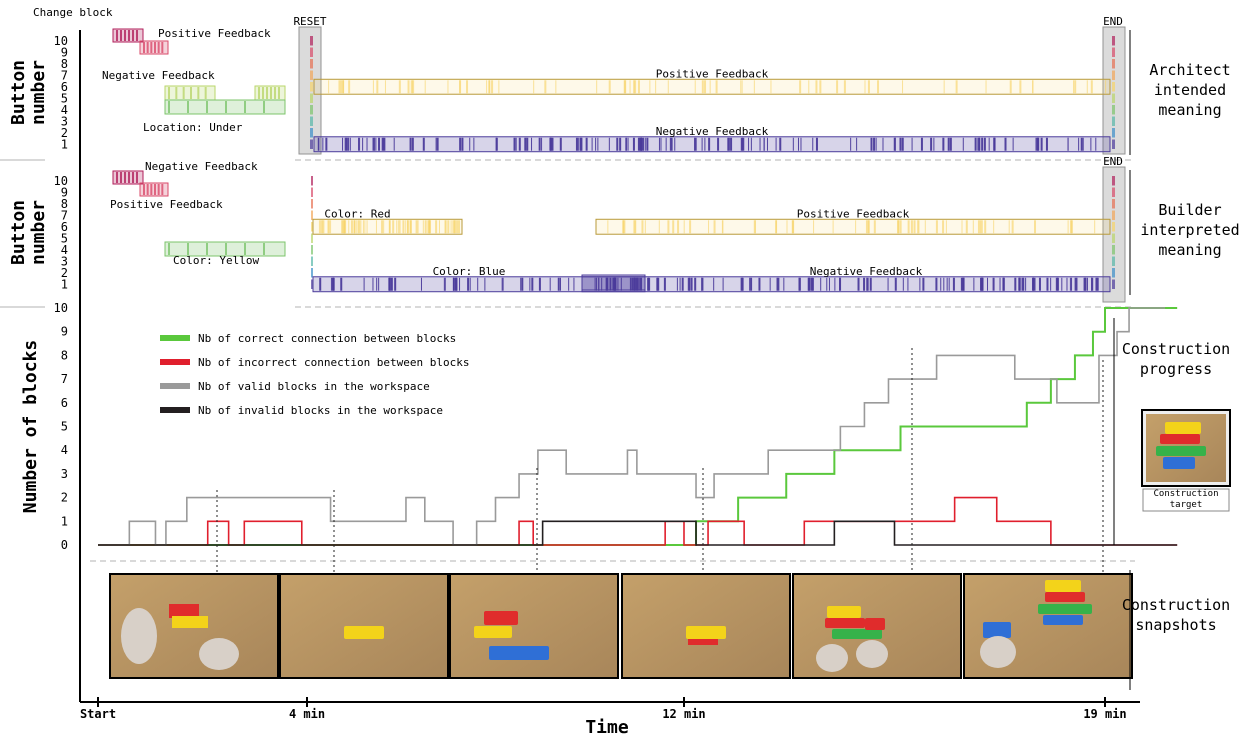 This screenshot has width=1252, height=738. What do you see at coordinates (117, 35) in the screenshot?
I see `inset-change-block-tick` at bounding box center [117, 35].